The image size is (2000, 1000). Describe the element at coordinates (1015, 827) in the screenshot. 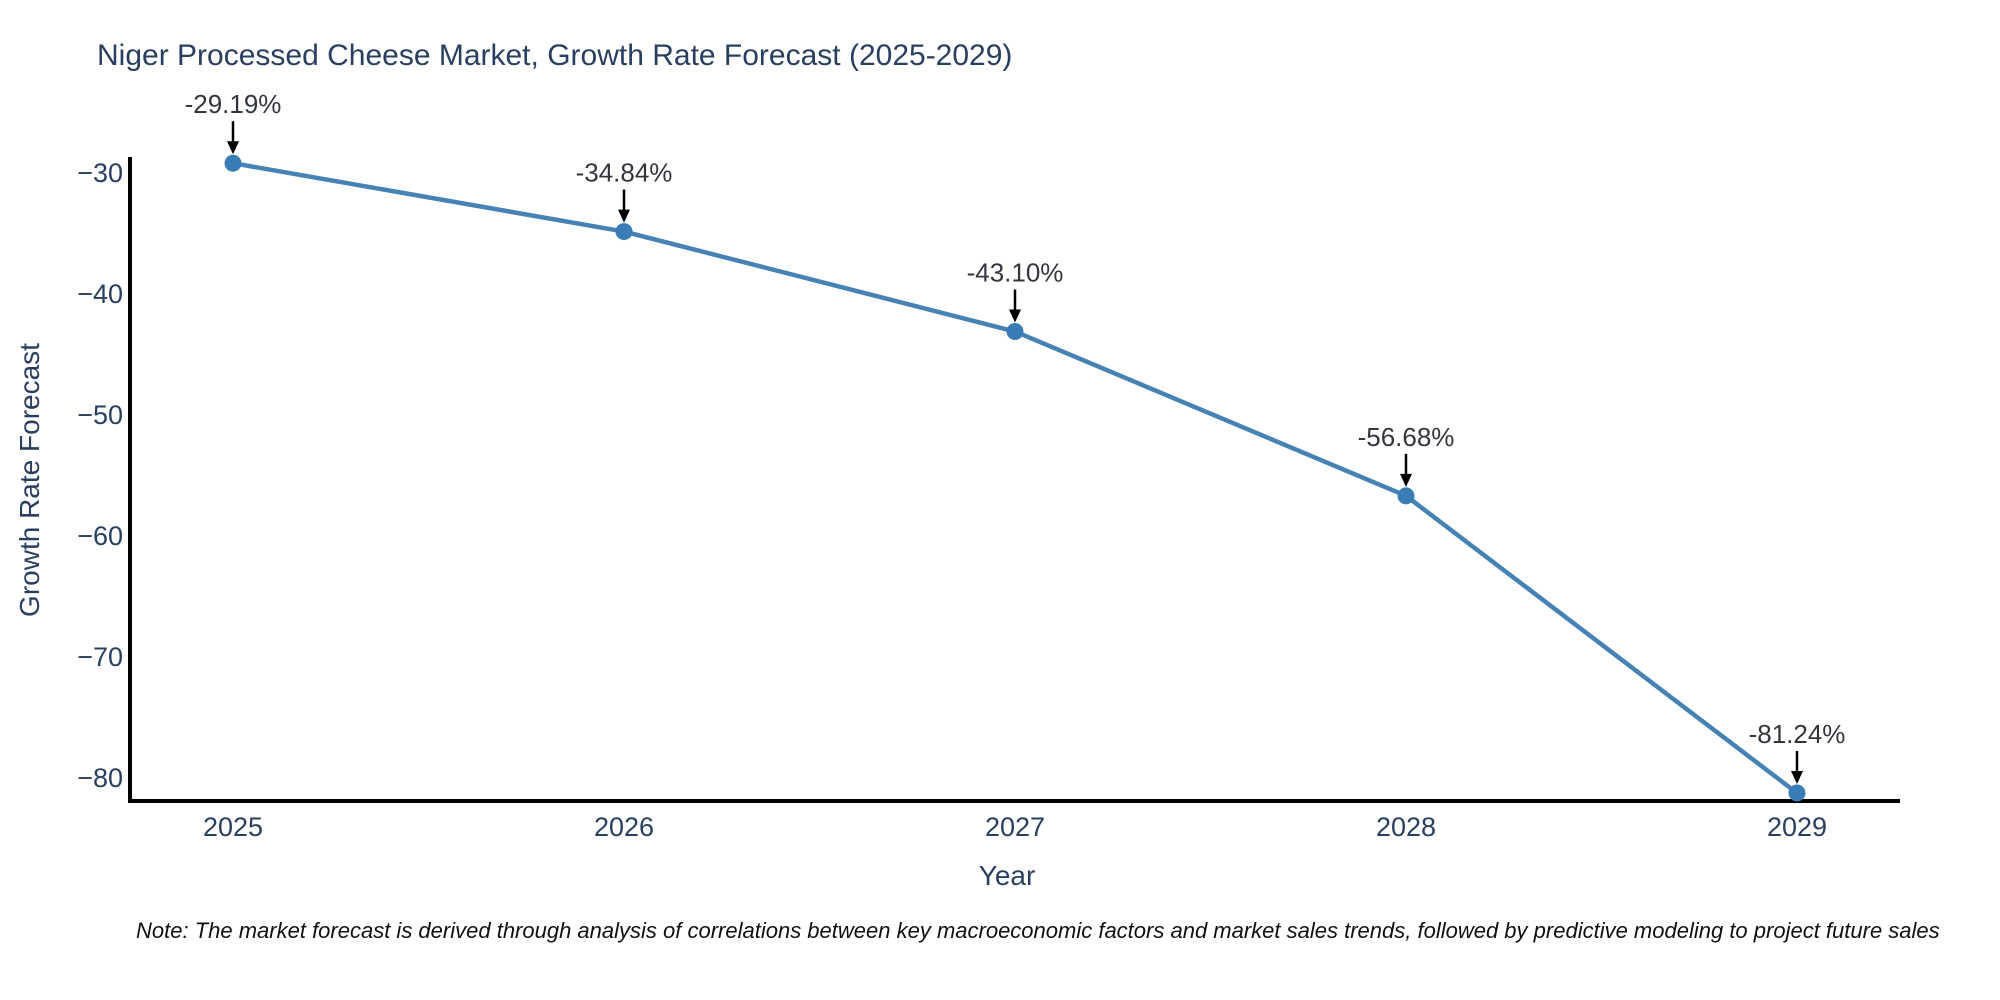

I see `x-tick-label: 2027` at that location.